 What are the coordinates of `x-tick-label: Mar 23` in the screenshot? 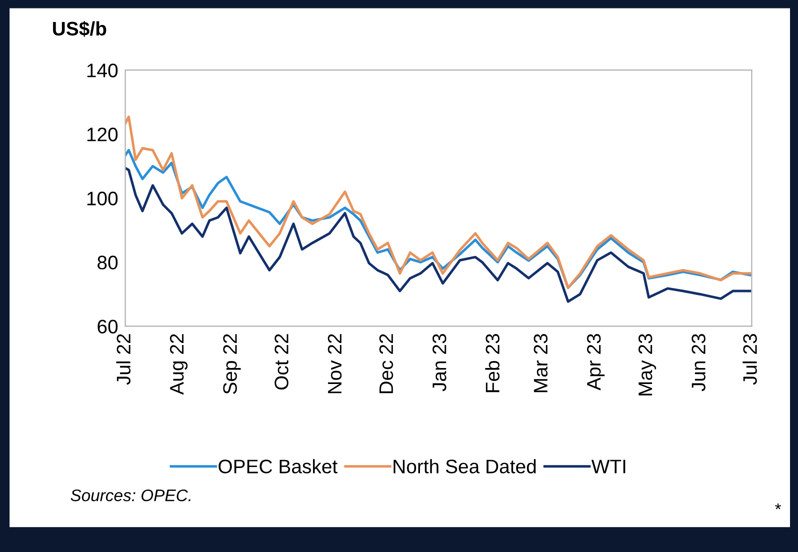 It's located at (541, 363).